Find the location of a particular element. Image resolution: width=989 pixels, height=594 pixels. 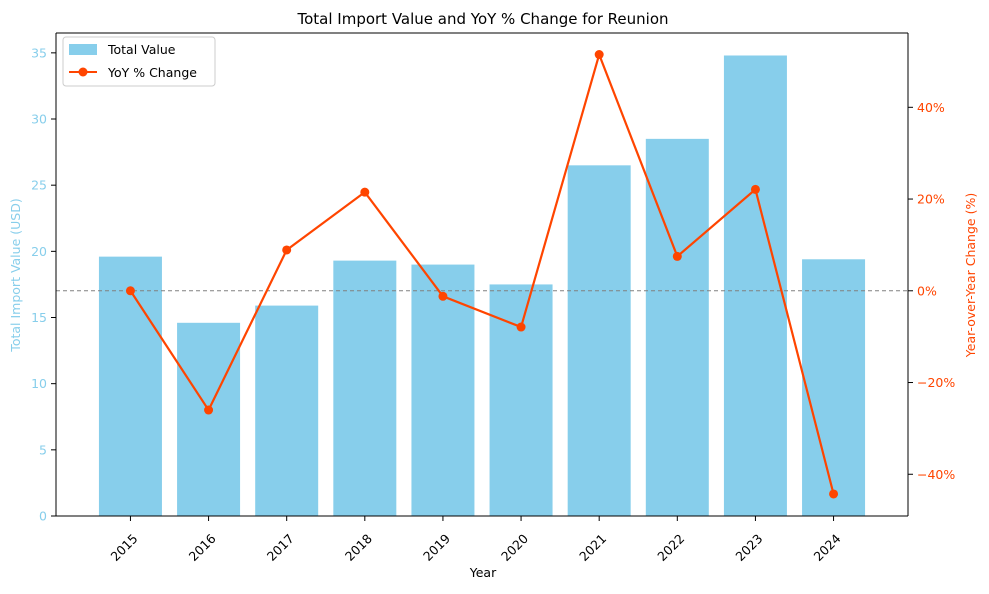

left-y-tick-label-15: 15 is located at coordinates (39, 317).